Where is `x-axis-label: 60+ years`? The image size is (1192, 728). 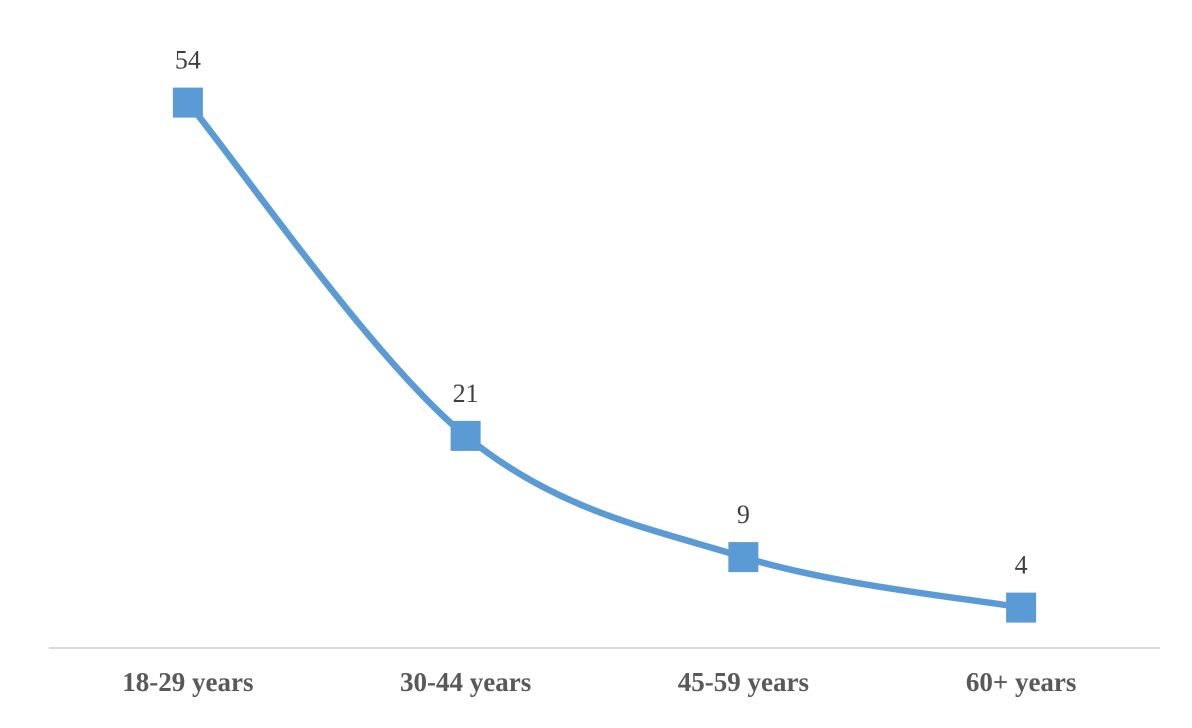 x-axis-label: 60+ years is located at coordinates (1021, 682).